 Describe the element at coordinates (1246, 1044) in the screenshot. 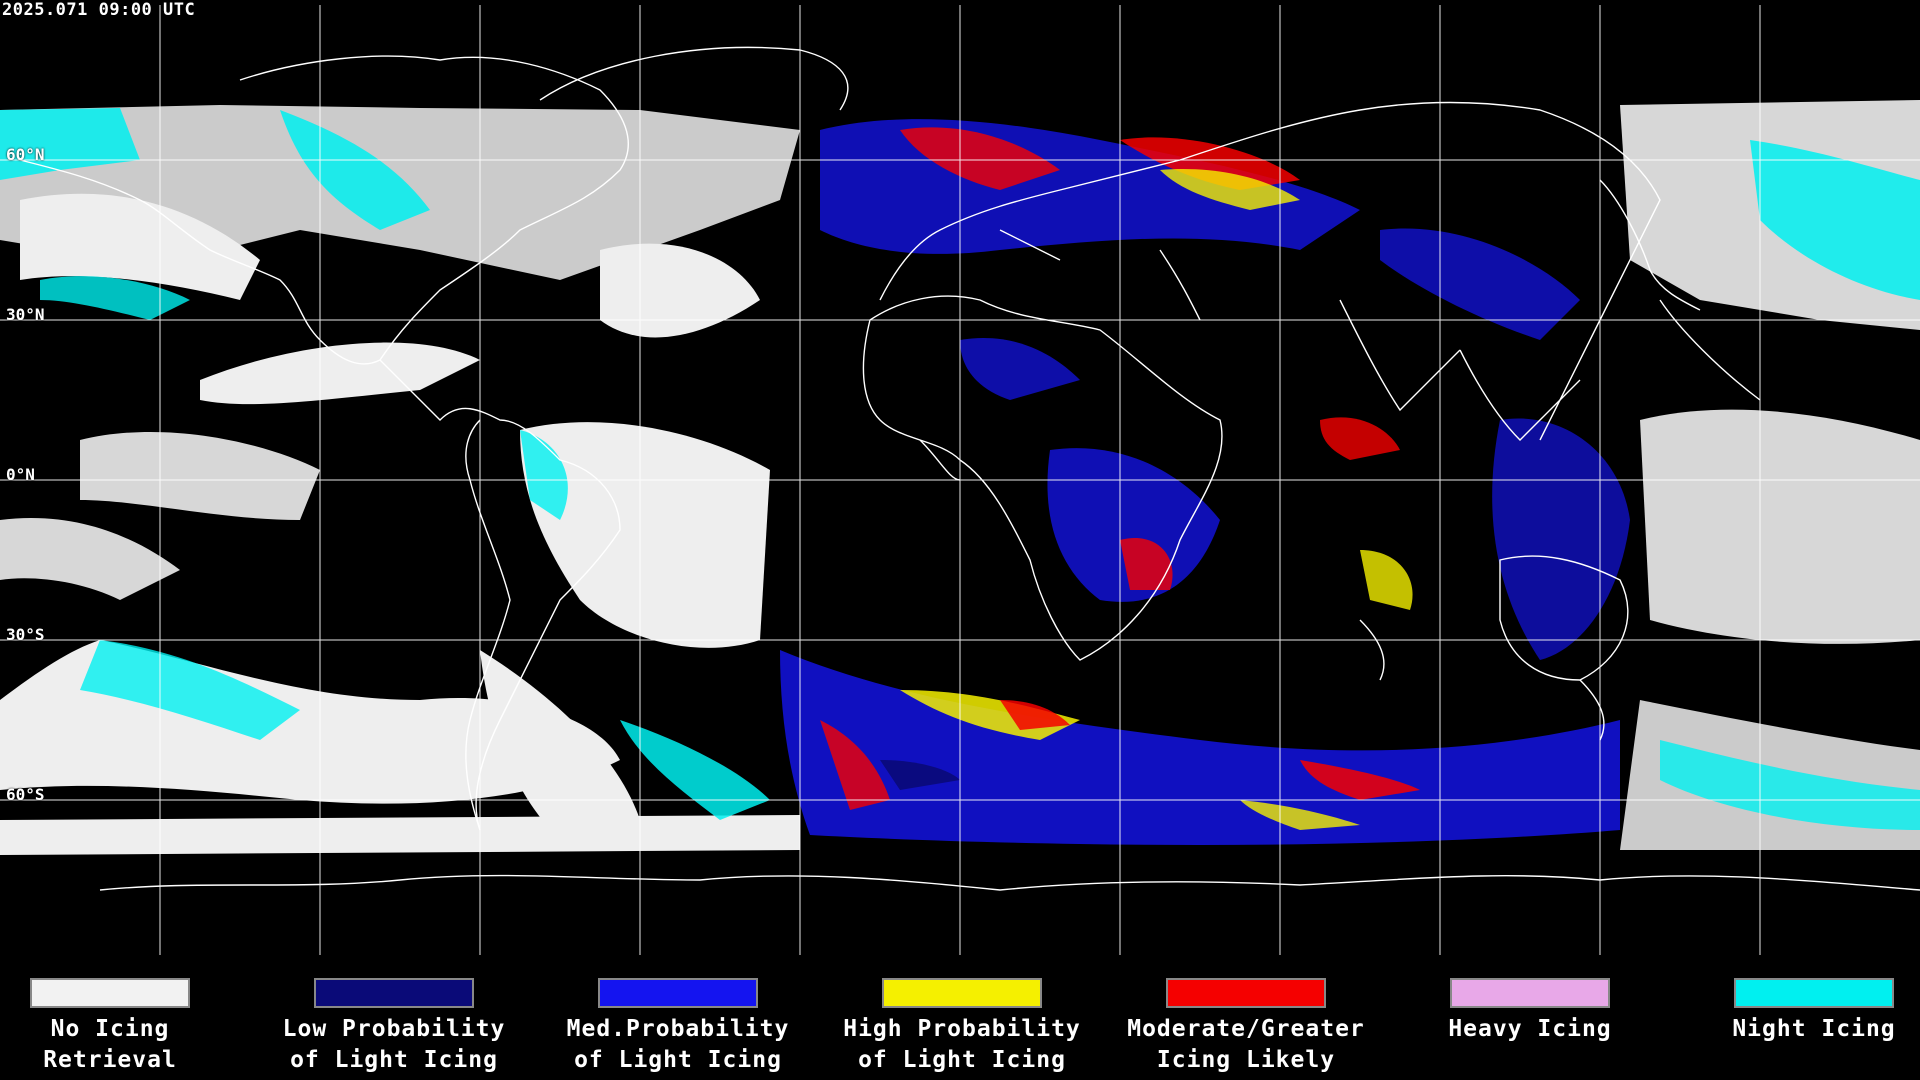

I see `legend-label-moderate-greater: Moderate/Greater Icing Likely` at that location.